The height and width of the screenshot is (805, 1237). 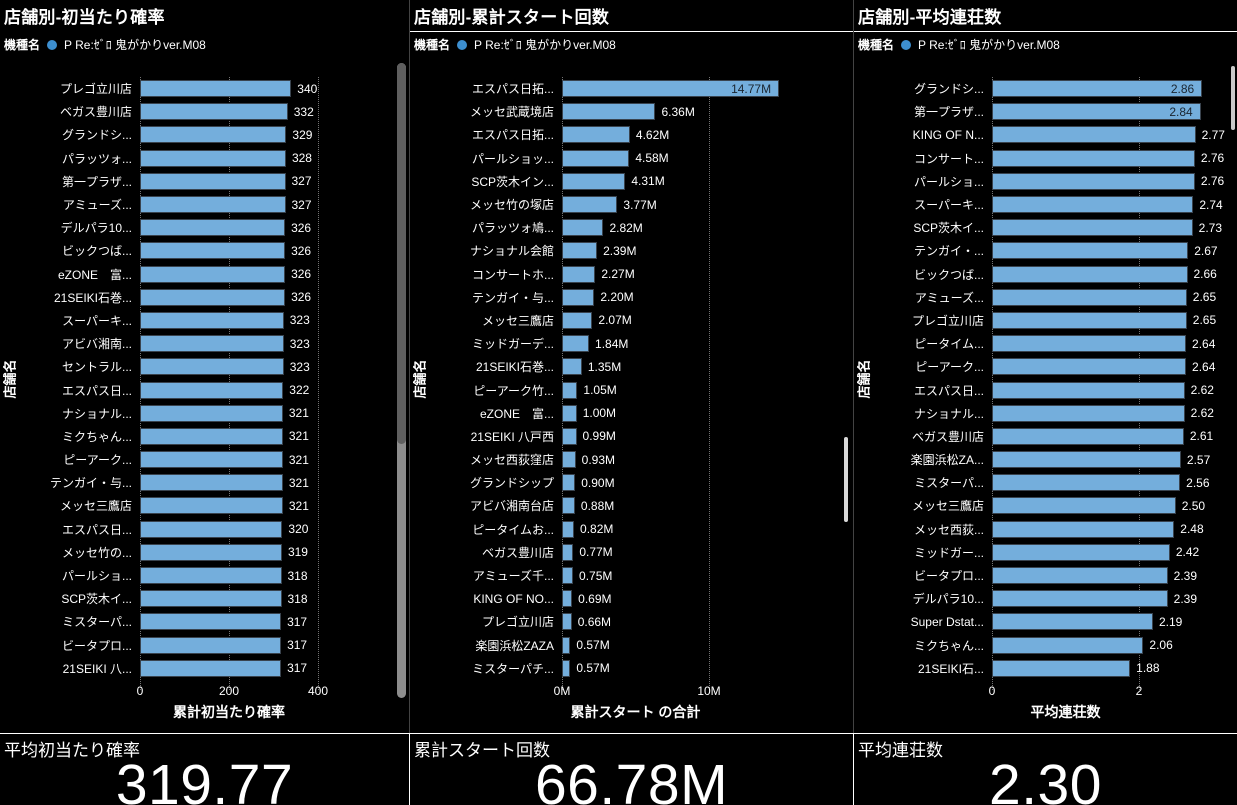 What do you see at coordinates (624, 204) in the screenshot?
I see `bar-row: メッセ竹の塚店 3.77M` at bounding box center [624, 204].